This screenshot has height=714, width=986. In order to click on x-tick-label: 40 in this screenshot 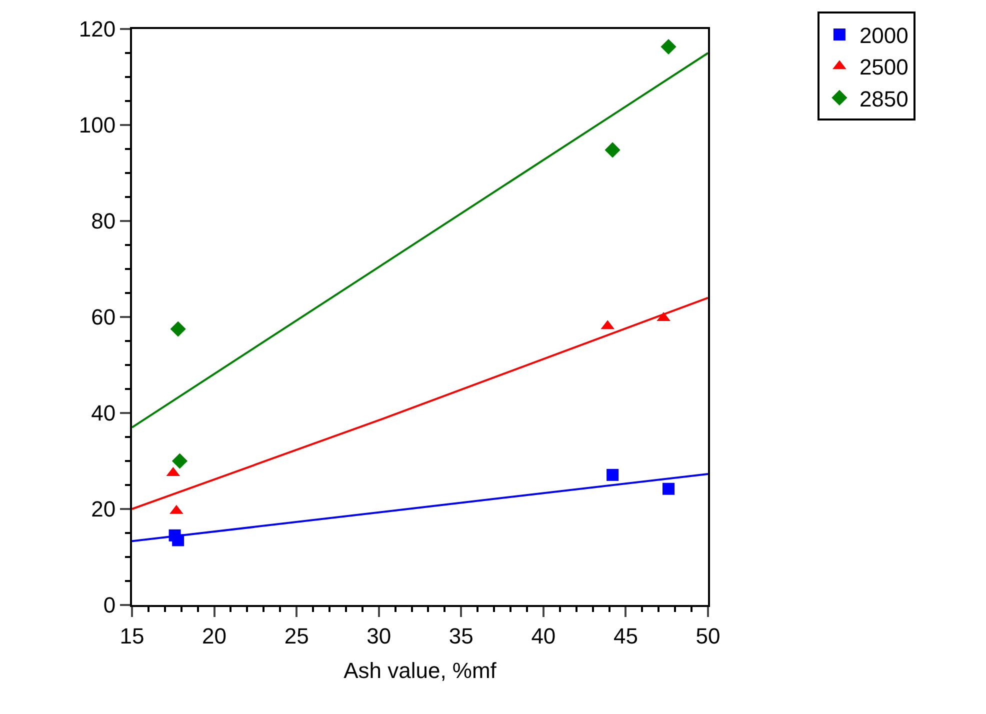, I will do `click(543, 635)`.